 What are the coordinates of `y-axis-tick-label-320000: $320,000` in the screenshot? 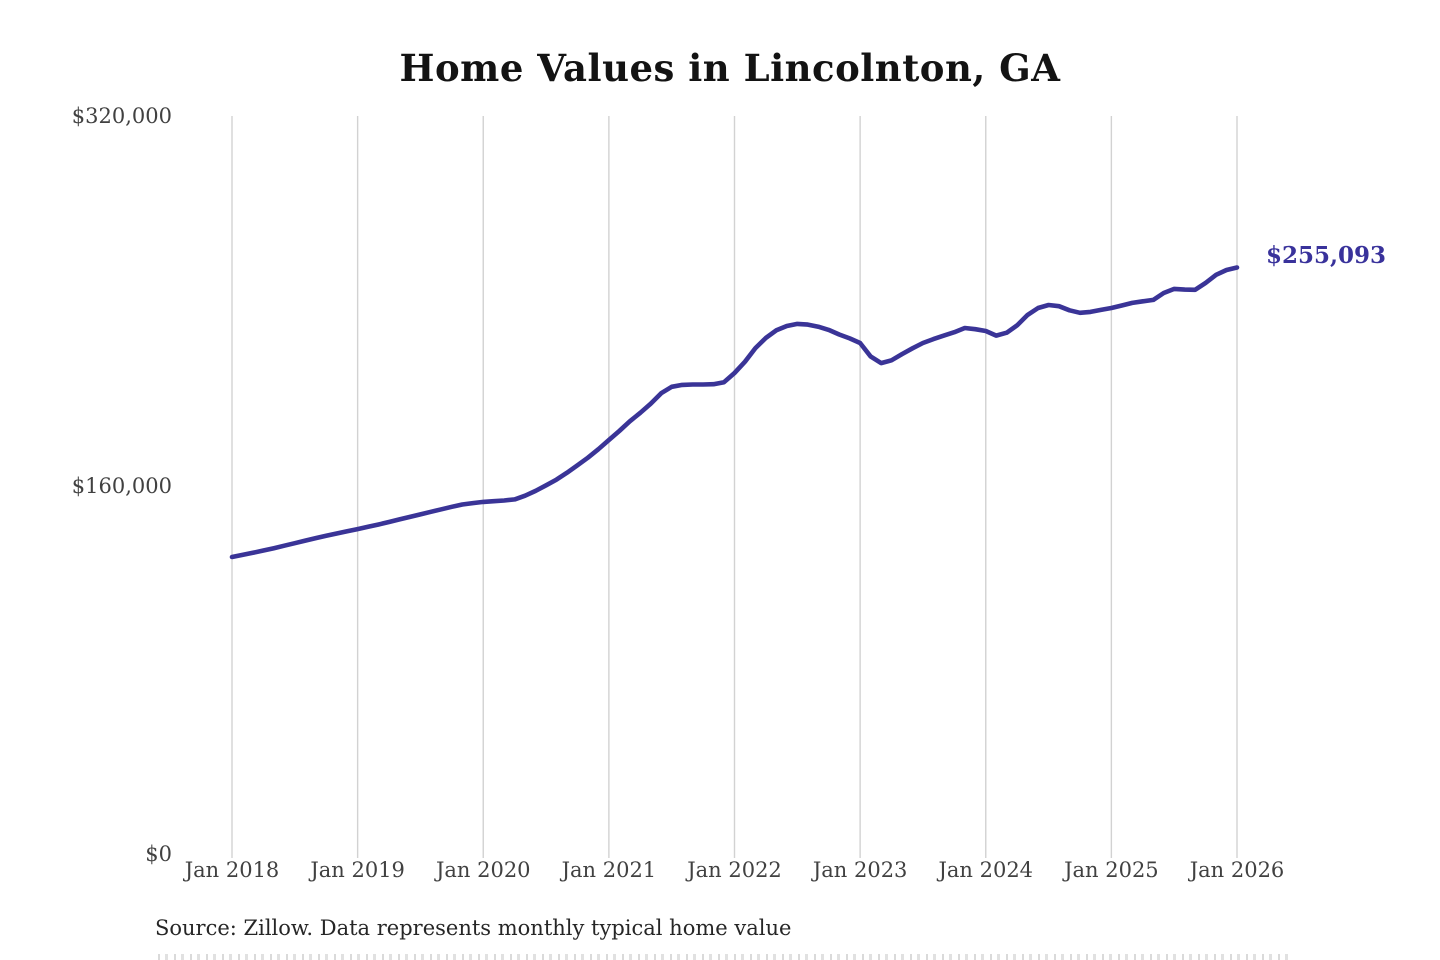 It's located at (121, 116).